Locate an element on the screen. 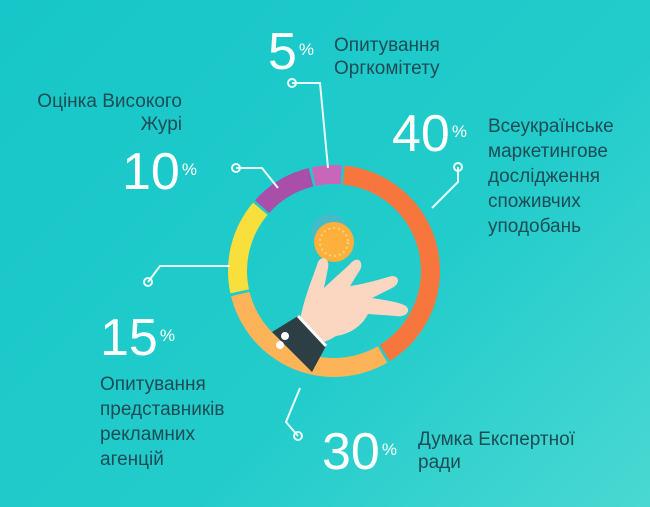  pct-jury: 10% is located at coordinates (159, 172).